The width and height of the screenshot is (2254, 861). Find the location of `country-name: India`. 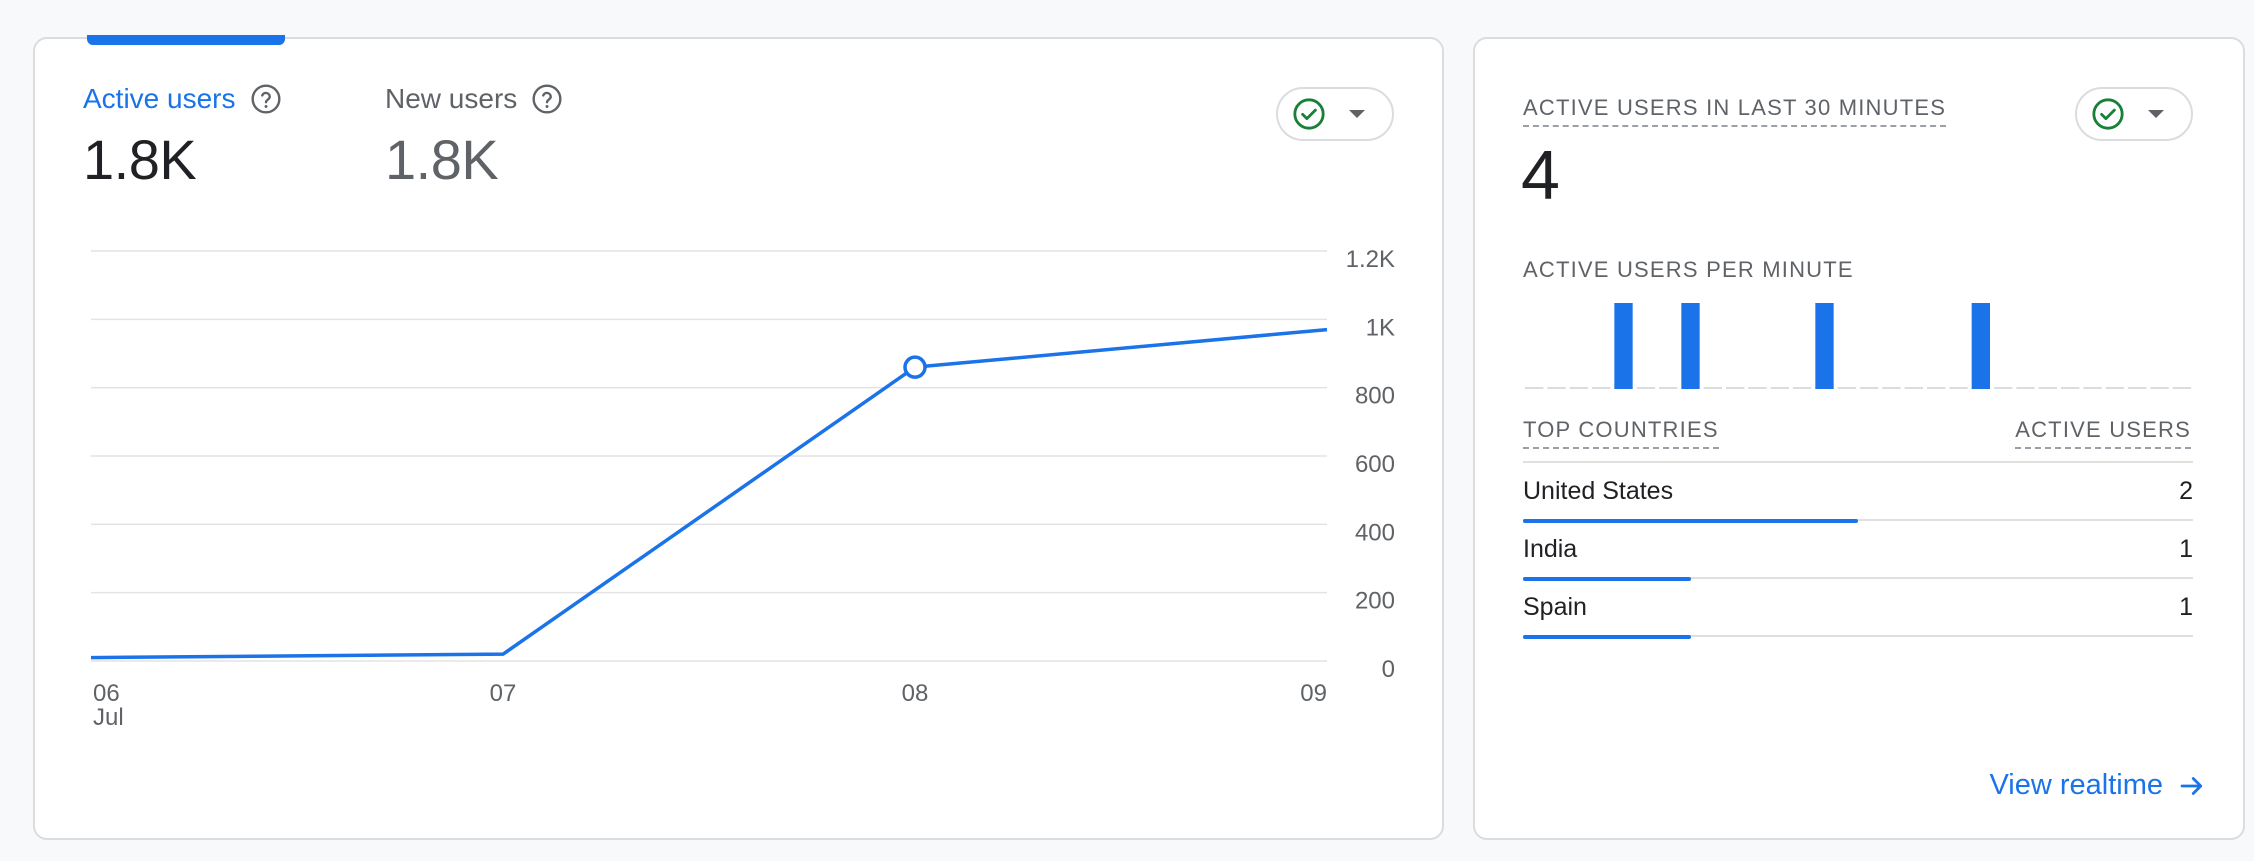

country-name: India is located at coordinates (1550, 549).